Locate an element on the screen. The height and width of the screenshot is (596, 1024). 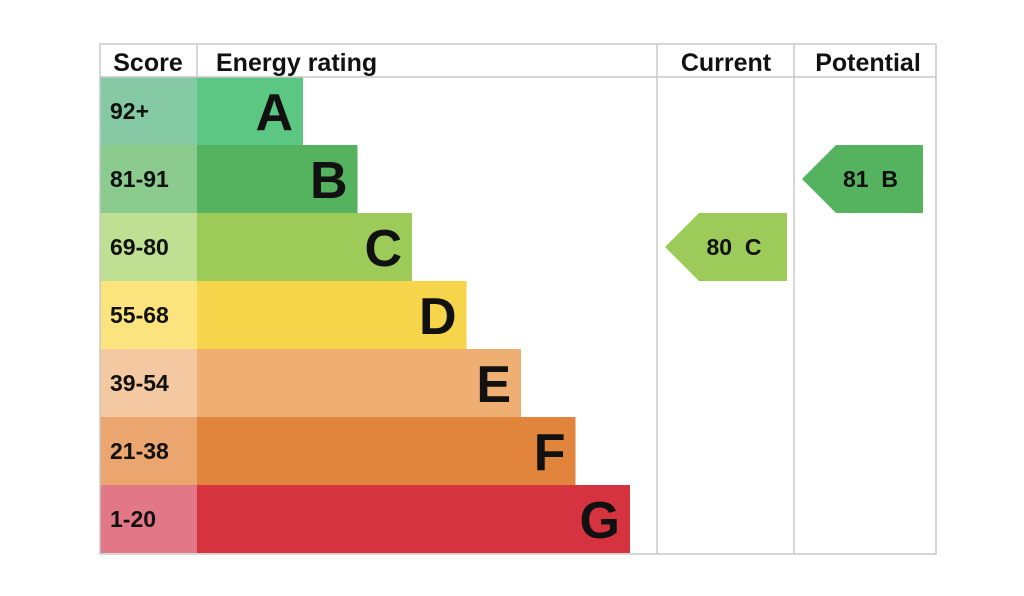
score-header: Score is located at coordinates (148, 63).